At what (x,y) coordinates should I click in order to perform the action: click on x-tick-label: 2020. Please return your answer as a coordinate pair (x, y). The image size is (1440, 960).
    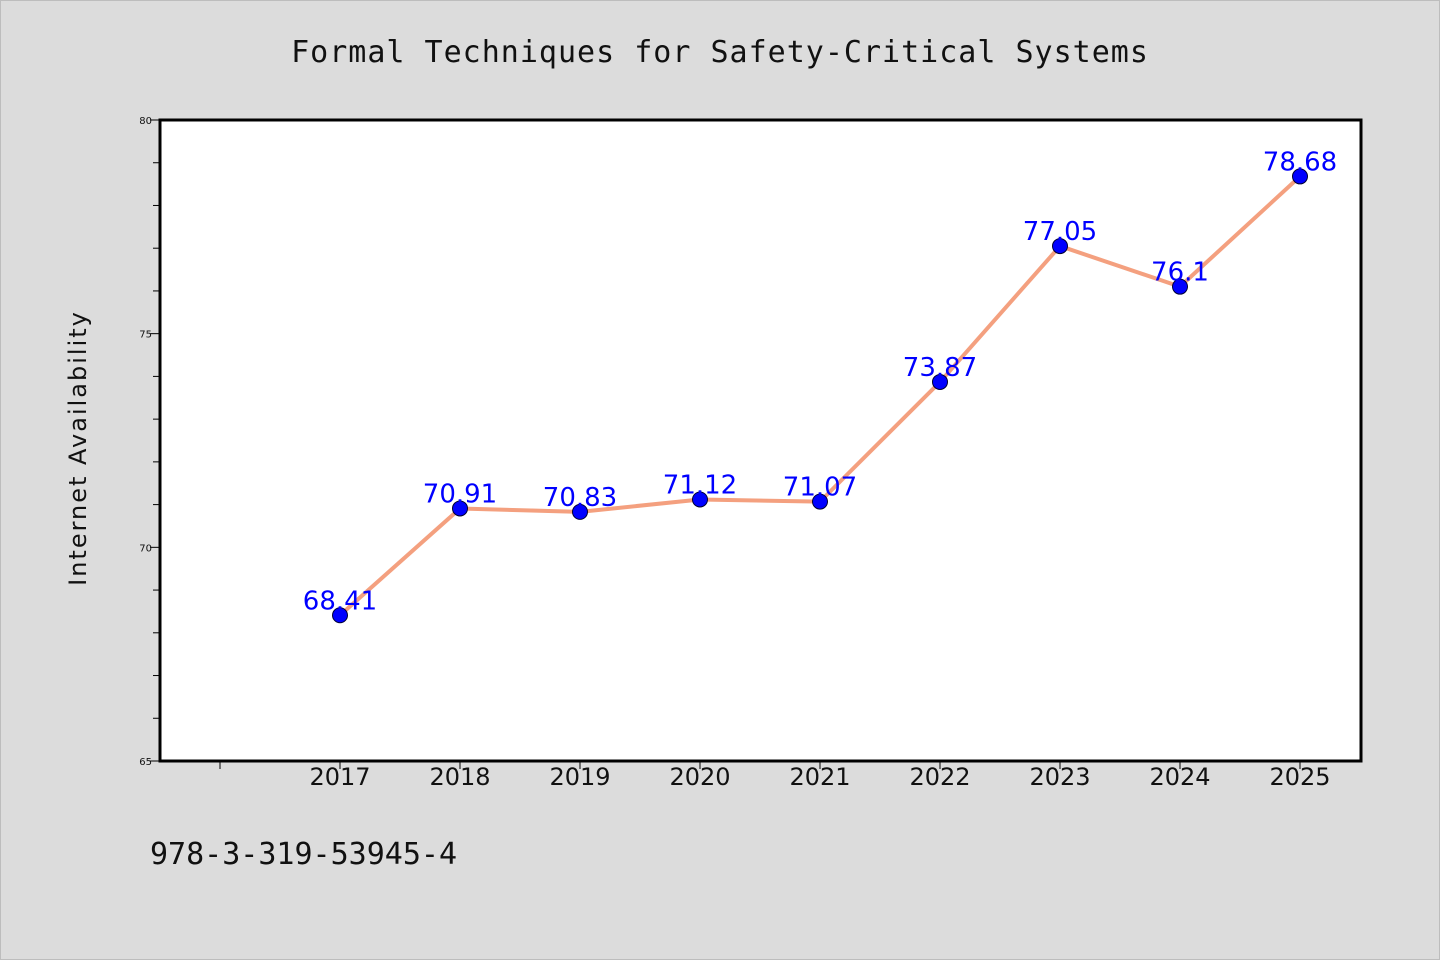
    Looking at the image, I should click on (699, 777).